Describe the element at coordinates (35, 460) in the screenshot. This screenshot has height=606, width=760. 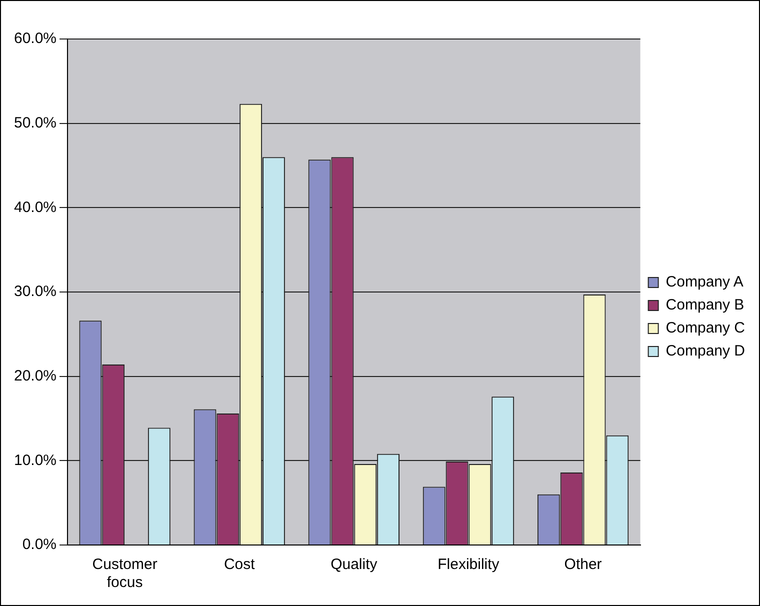
I see `y-tick-label: 10.0%` at that location.